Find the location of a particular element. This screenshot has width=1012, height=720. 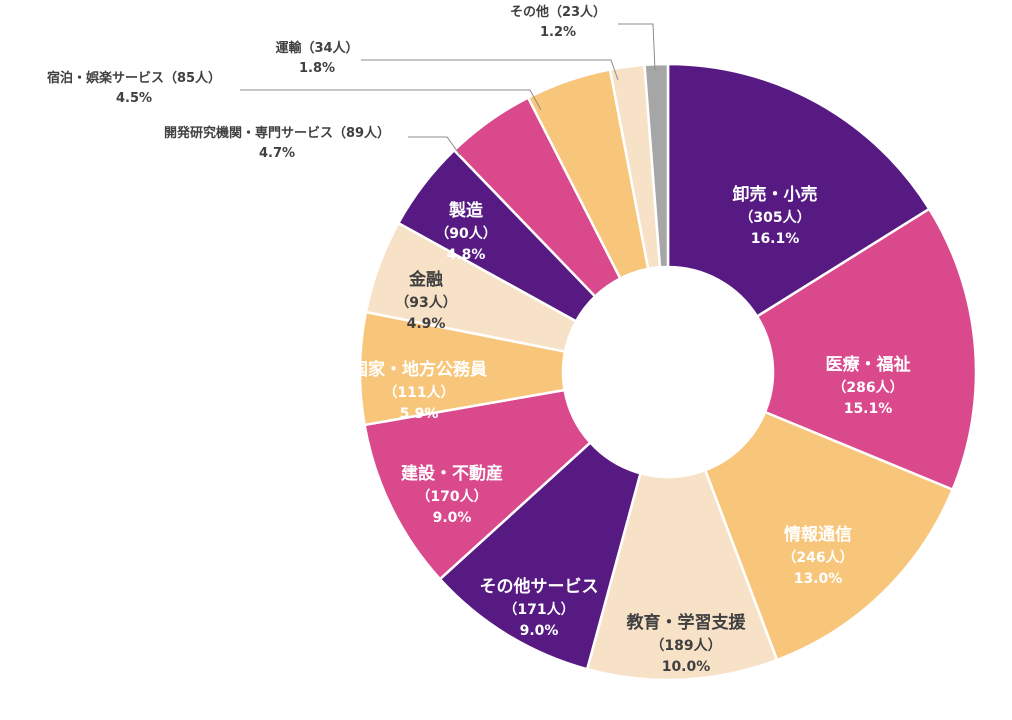

slice-name-count-12: その他（23人） is located at coordinates (558, 12).